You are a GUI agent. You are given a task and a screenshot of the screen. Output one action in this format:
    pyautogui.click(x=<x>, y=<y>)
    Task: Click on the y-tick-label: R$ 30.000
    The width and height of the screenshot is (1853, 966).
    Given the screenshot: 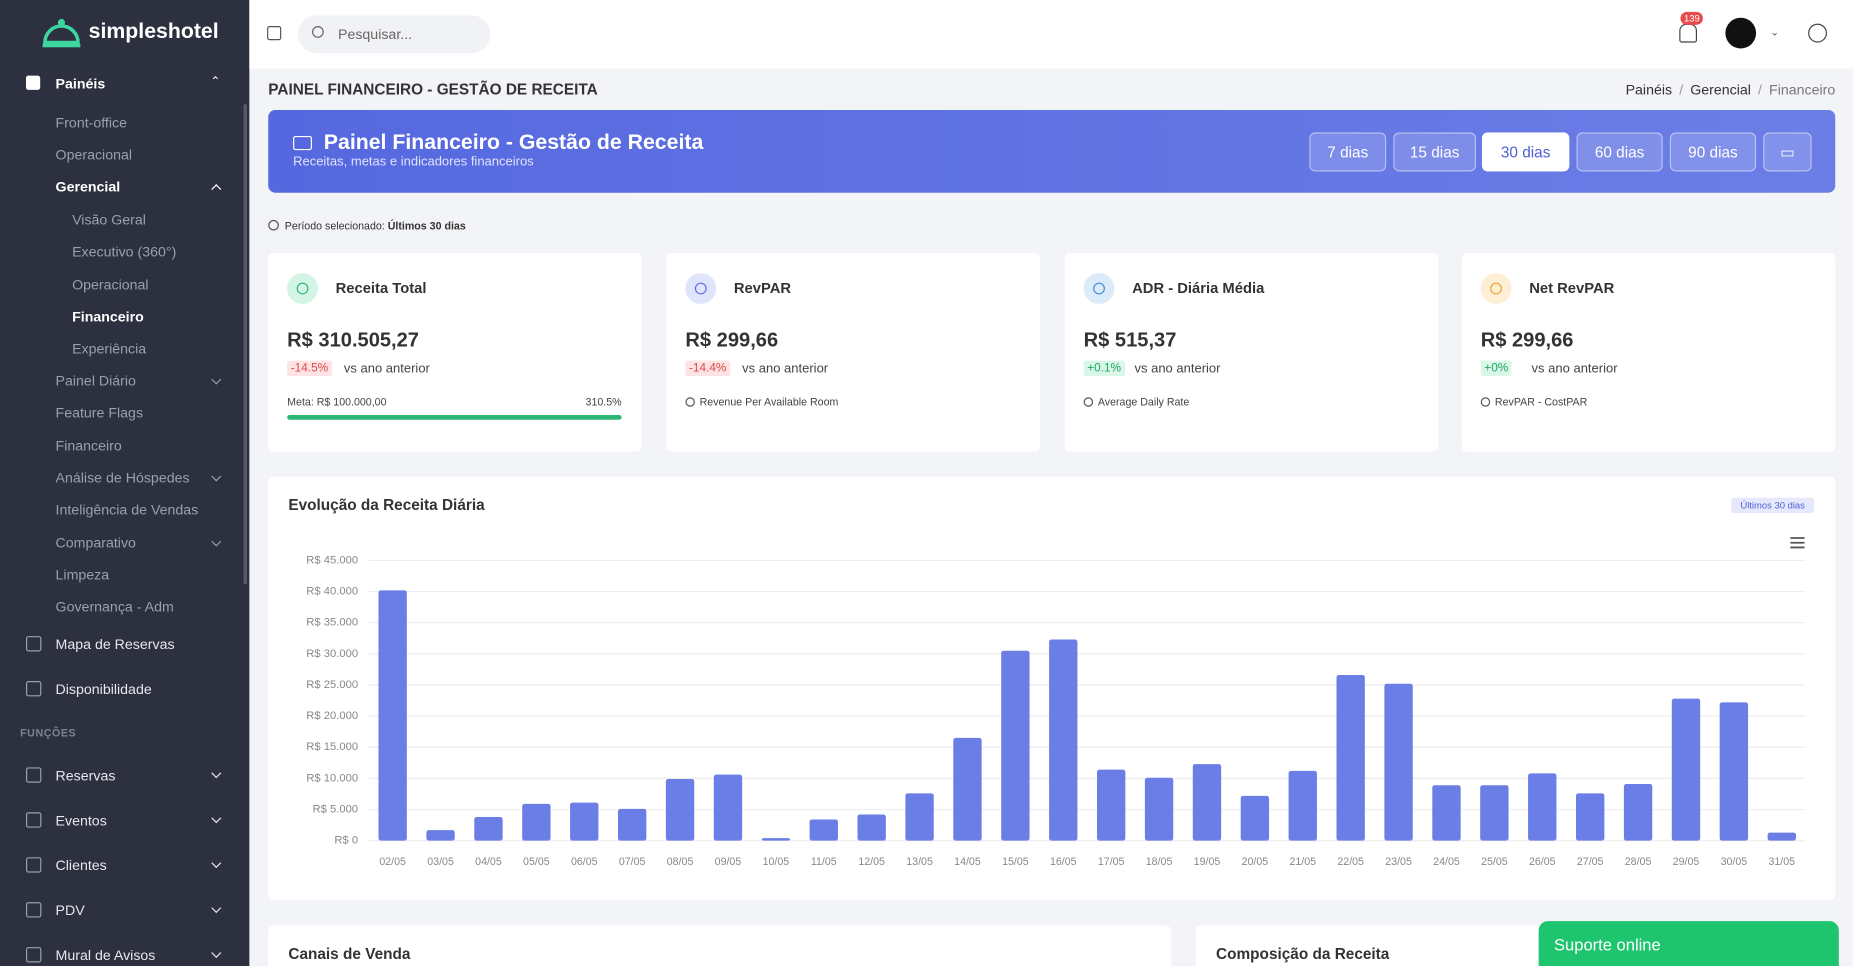 What is the action you would take?
    pyautogui.click(x=332, y=654)
    